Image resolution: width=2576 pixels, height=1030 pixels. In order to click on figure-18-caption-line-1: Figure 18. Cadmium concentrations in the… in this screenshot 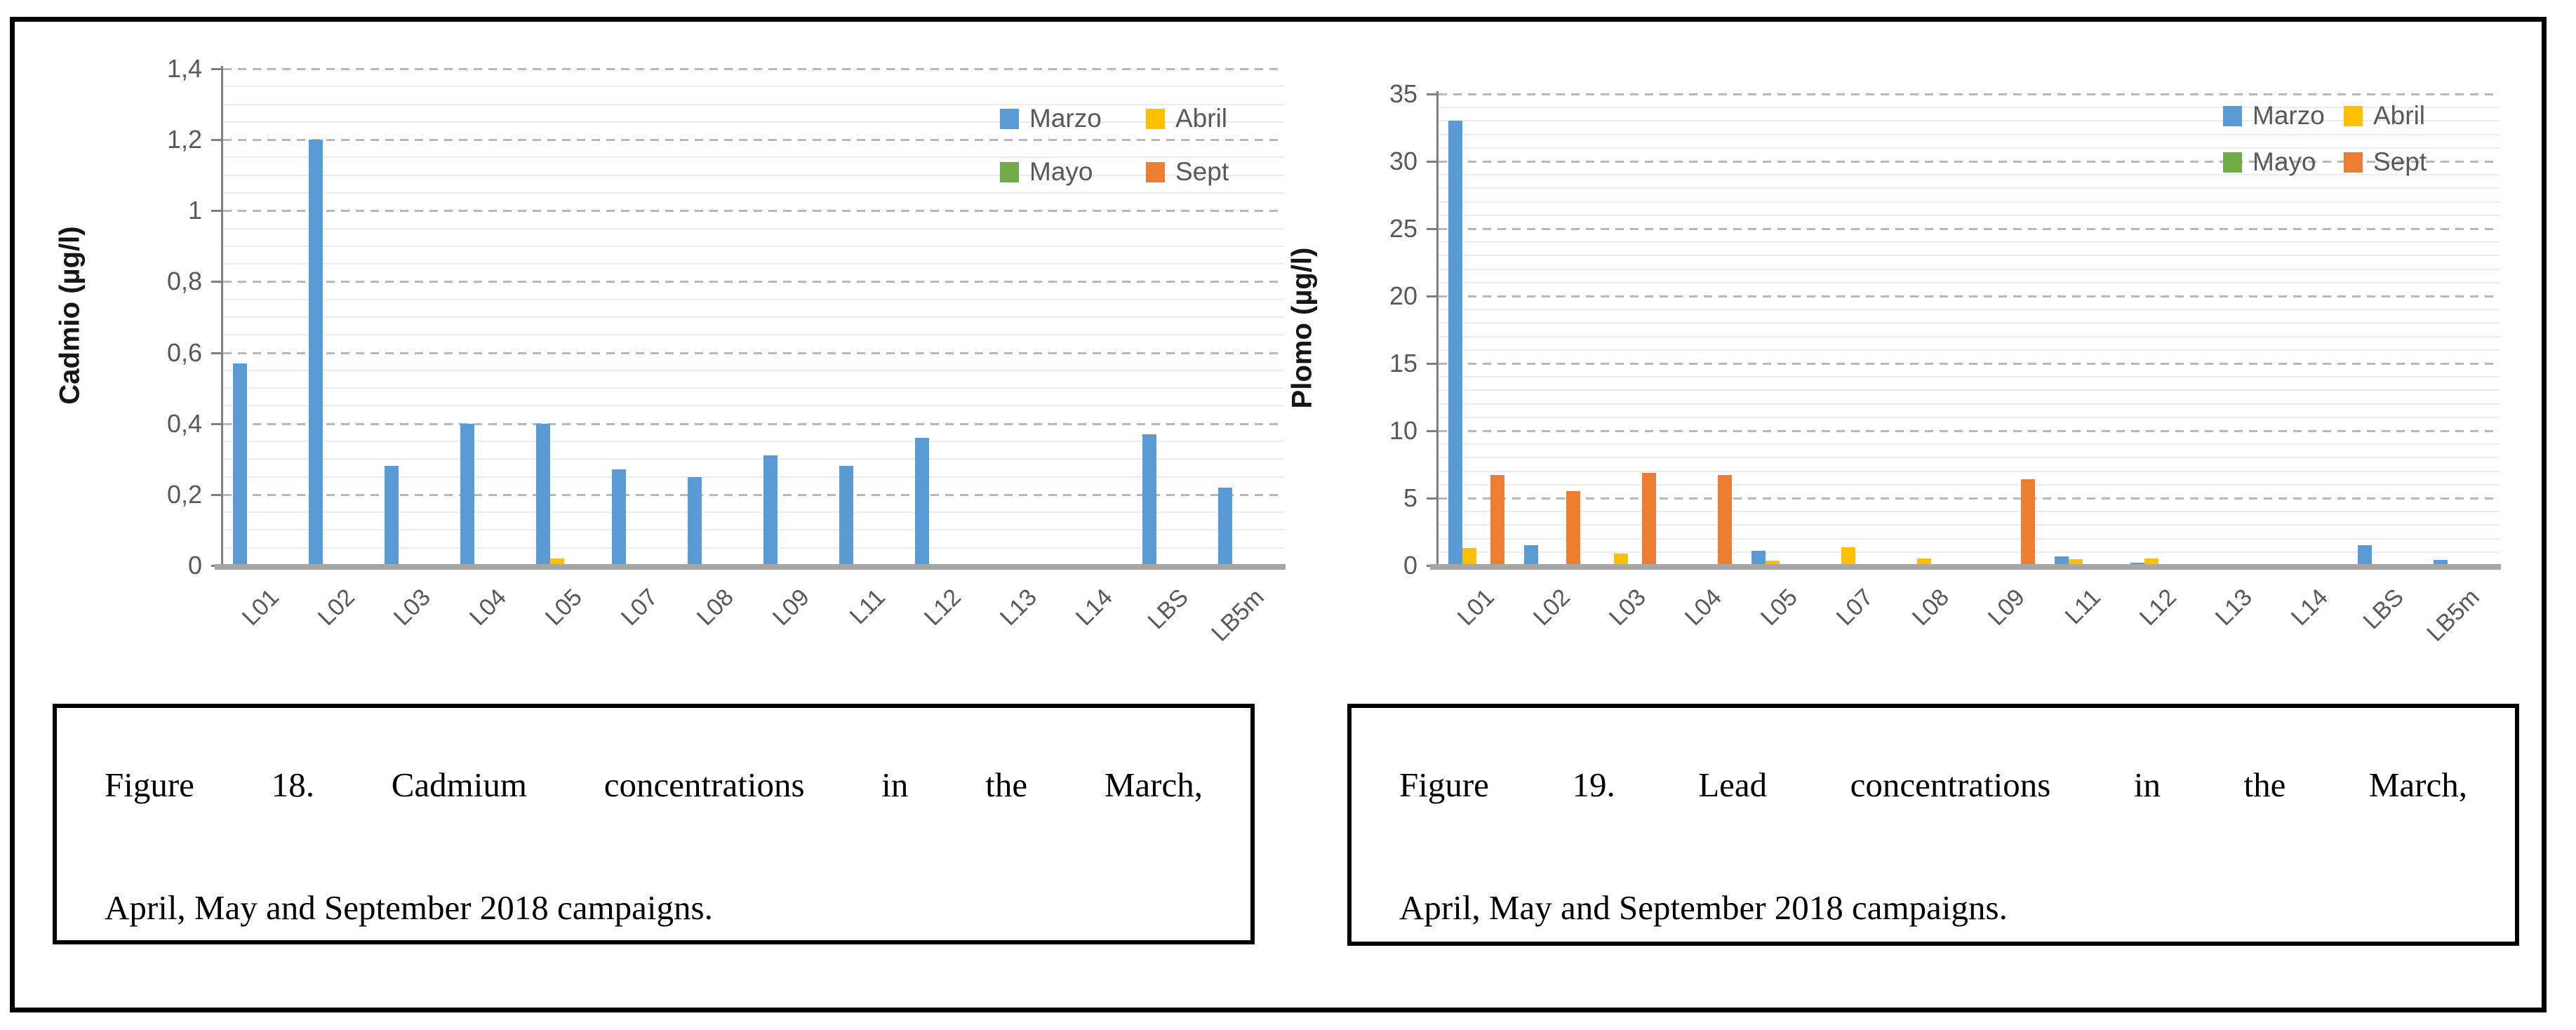, I will do `click(654, 784)`.